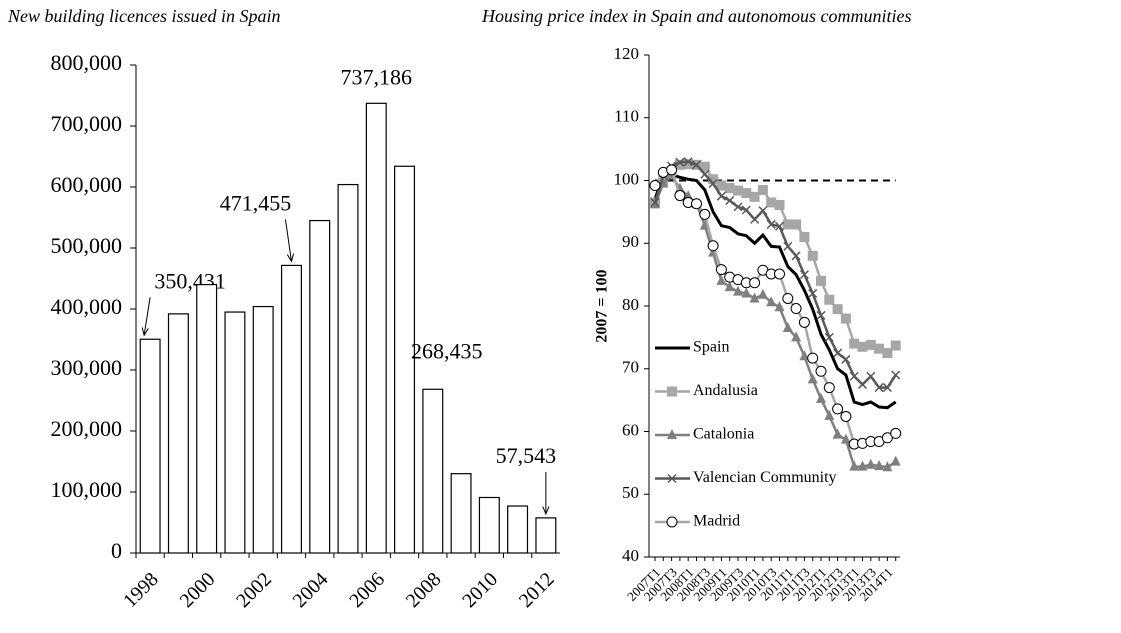  I want to click on y-tick-label: 50, so click(630, 492).